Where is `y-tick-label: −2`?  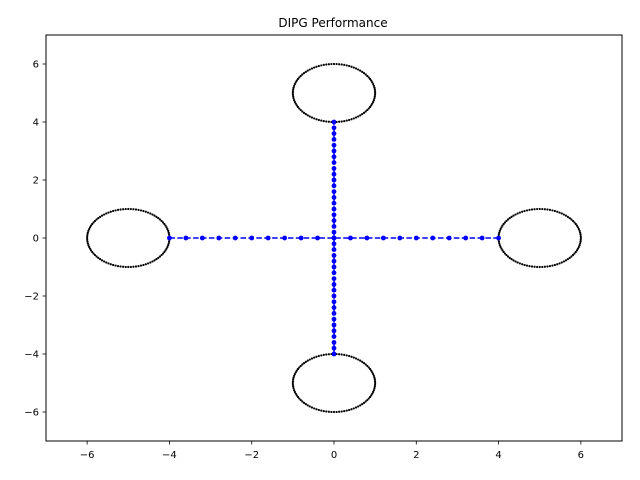 y-tick-label: −2 is located at coordinates (31, 297).